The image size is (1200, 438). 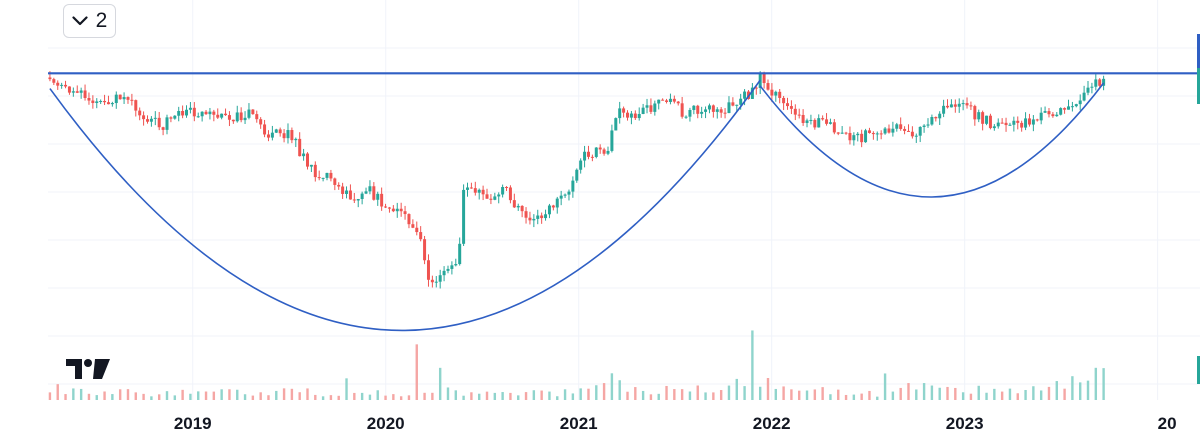 I want to click on x-tick-label: 2020, so click(x=386, y=423).